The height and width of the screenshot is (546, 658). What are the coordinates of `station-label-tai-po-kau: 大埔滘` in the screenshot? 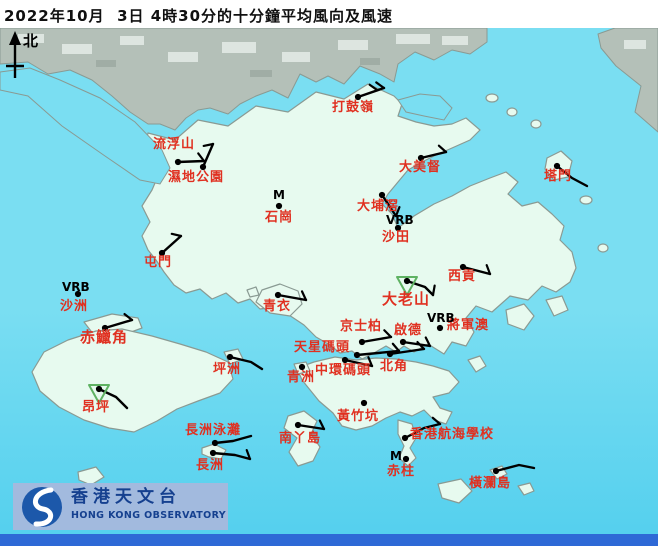 It's located at (378, 206).